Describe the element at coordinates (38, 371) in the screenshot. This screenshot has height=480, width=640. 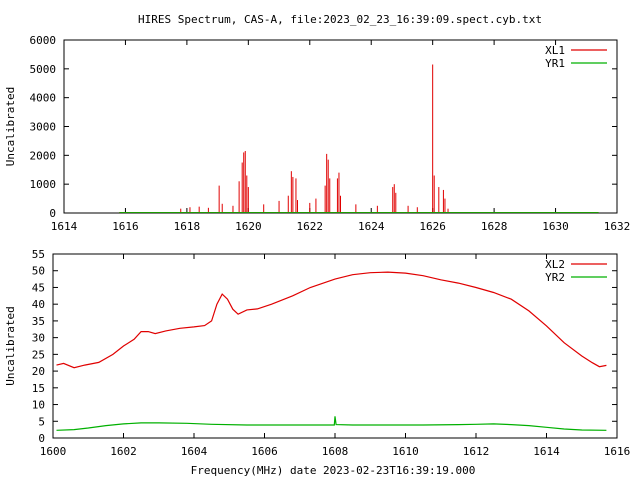
I see `y-tick-label: 20` at that location.